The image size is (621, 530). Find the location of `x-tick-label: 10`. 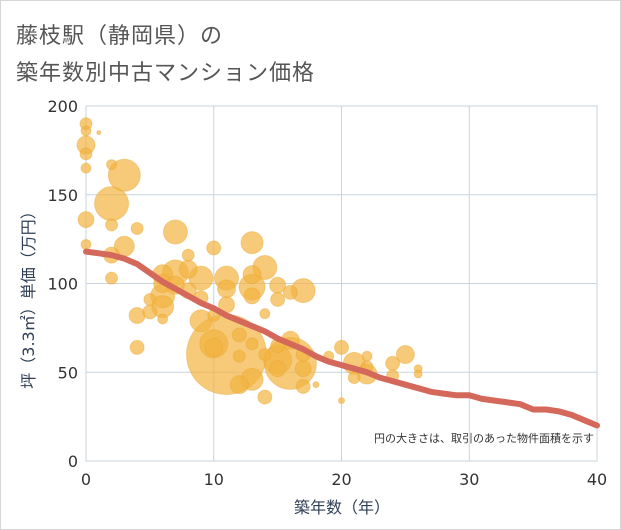

x-tick-label: 10 is located at coordinates (214, 479).